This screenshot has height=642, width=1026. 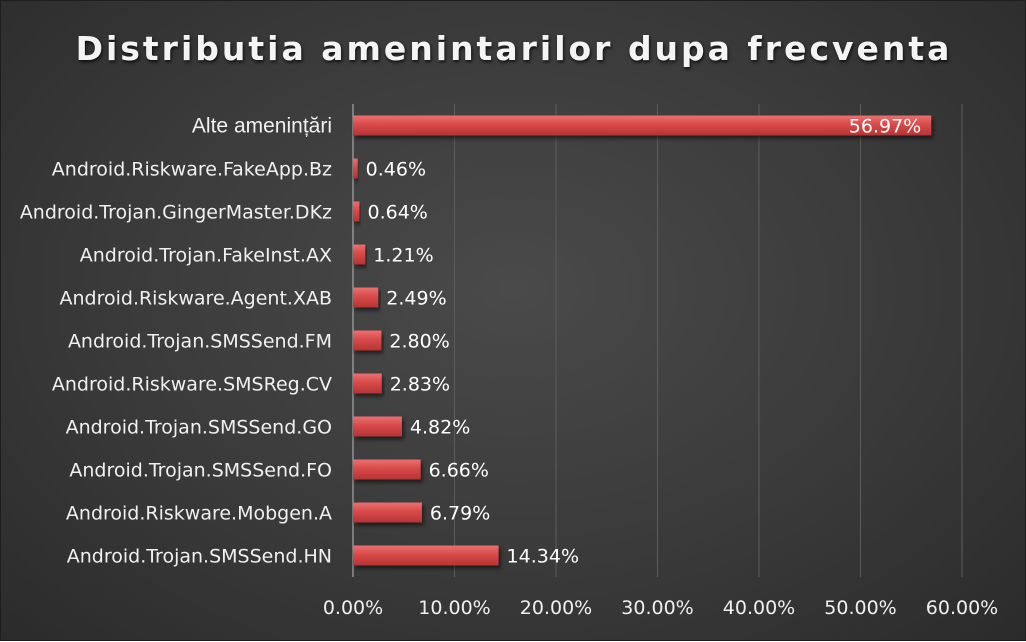 What do you see at coordinates (176, 213) in the screenshot?
I see `category-label: Android.Trojan.GingerMaster.DKz` at bounding box center [176, 213].